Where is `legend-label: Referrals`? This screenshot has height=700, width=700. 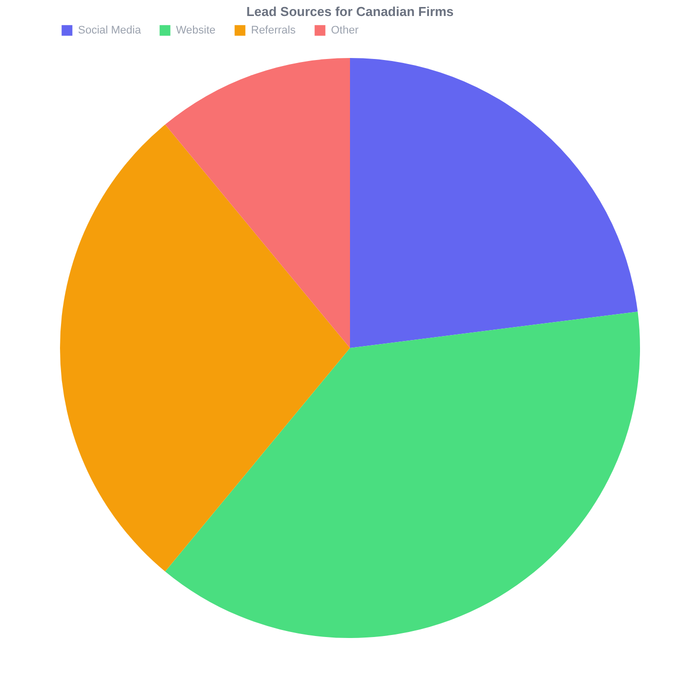 legend-label: Referrals is located at coordinates (273, 30).